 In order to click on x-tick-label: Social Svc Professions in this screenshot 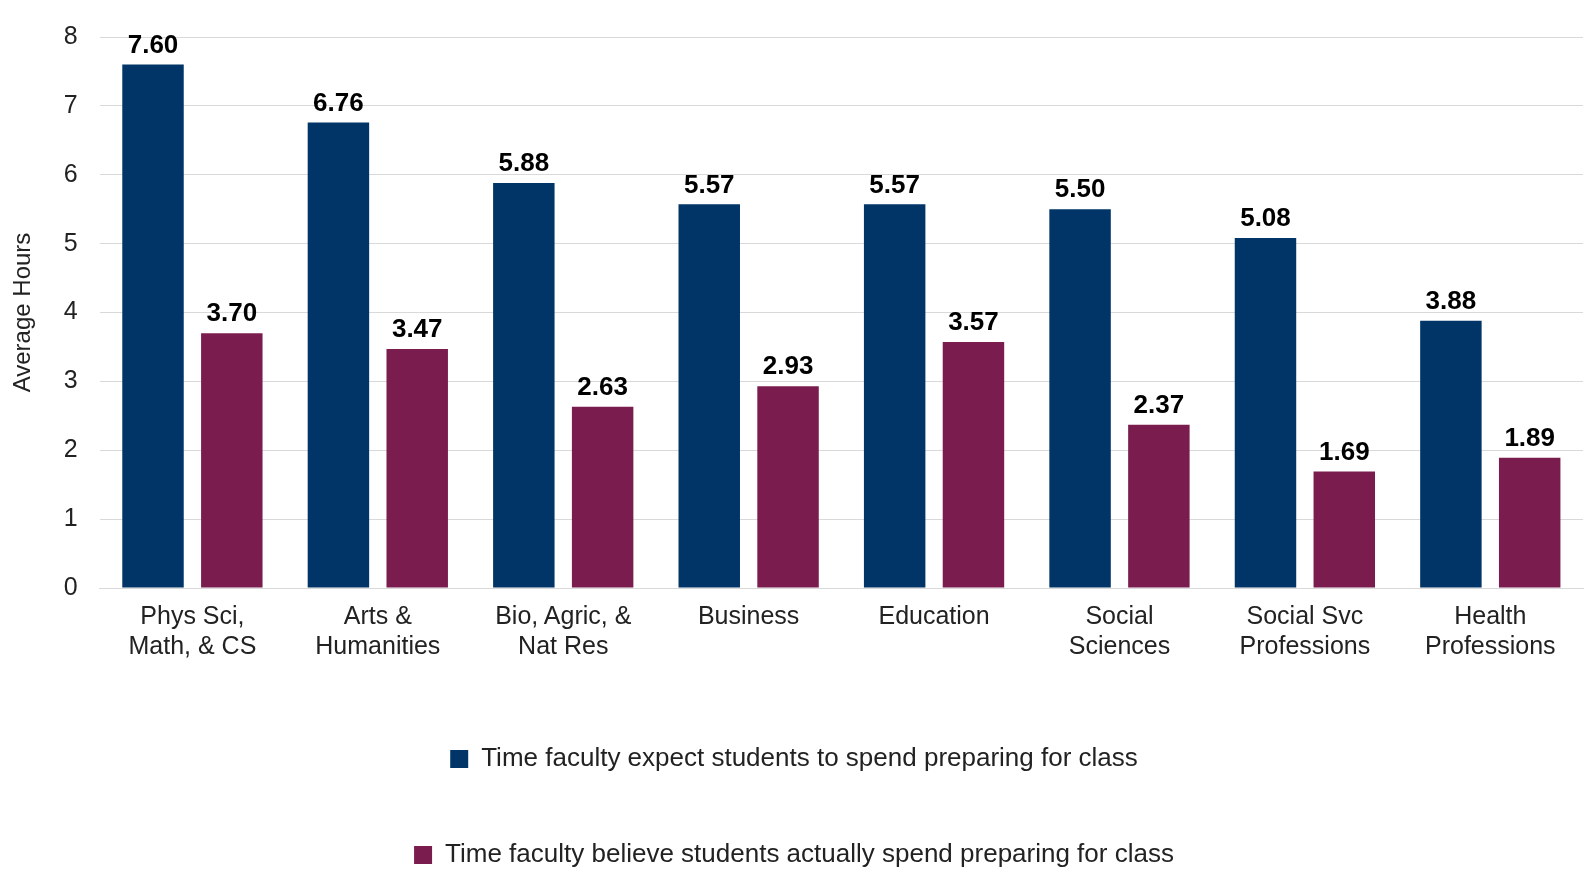, I will do `click(1305, 629)`.